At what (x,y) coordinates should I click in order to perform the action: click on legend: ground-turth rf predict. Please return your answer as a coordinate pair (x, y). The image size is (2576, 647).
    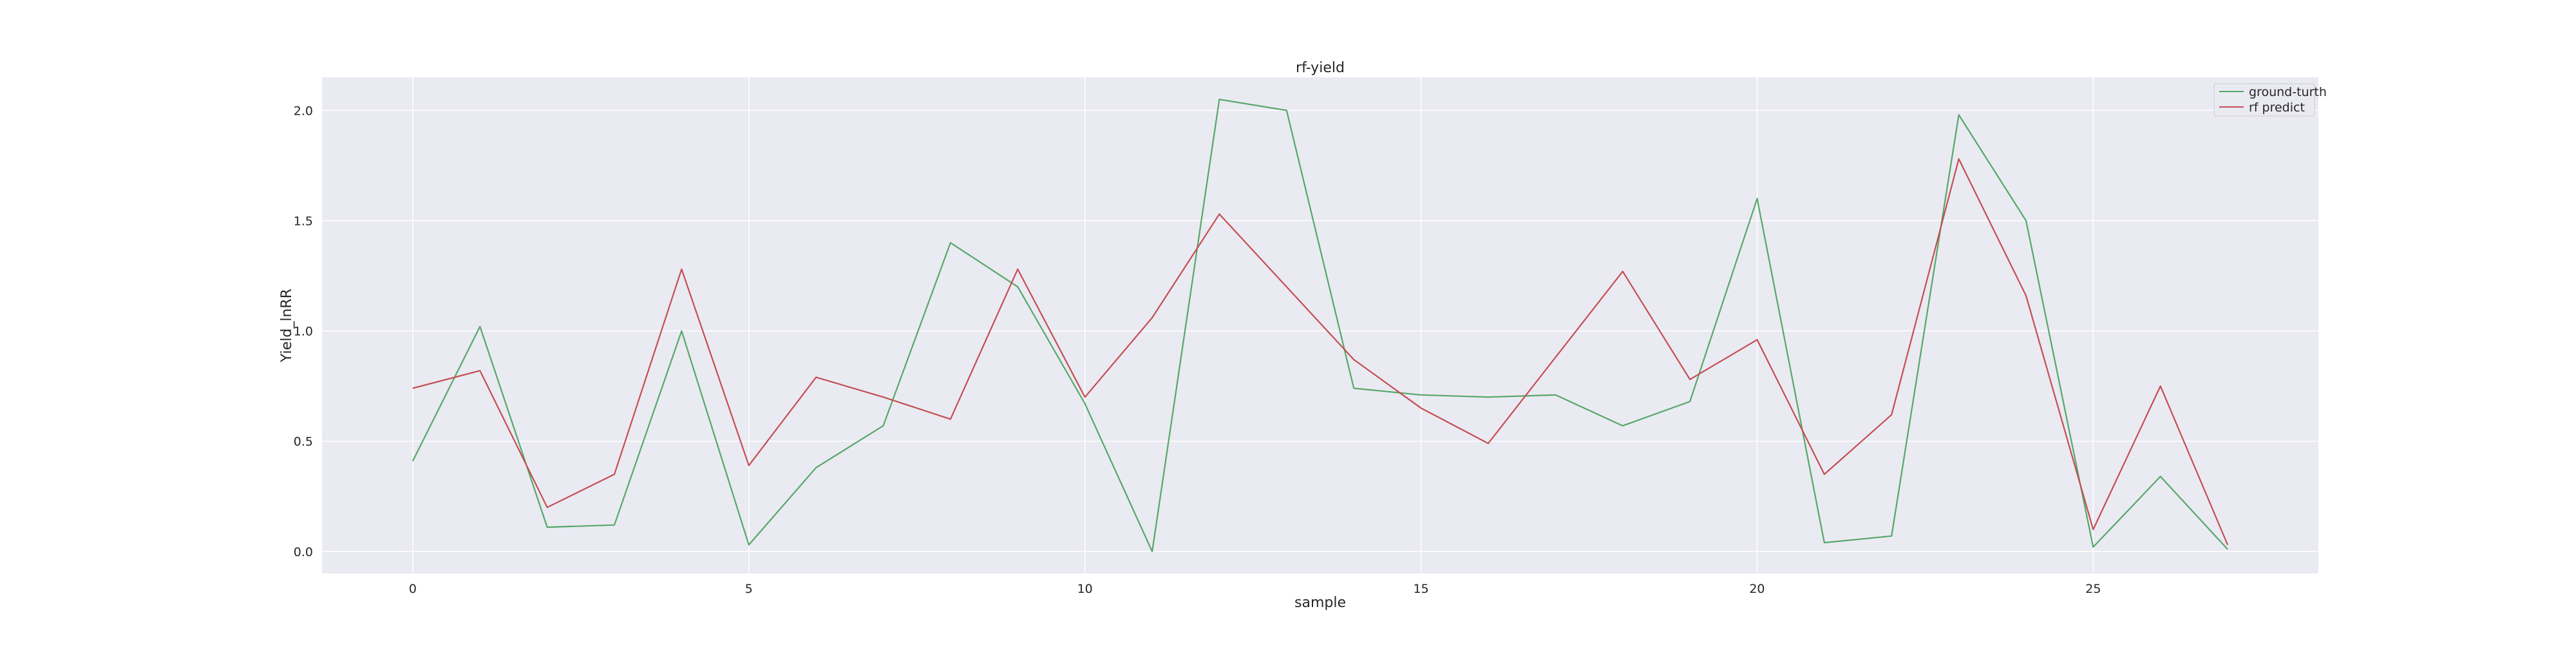
    Looking at the image, I should click on (2270, 100).